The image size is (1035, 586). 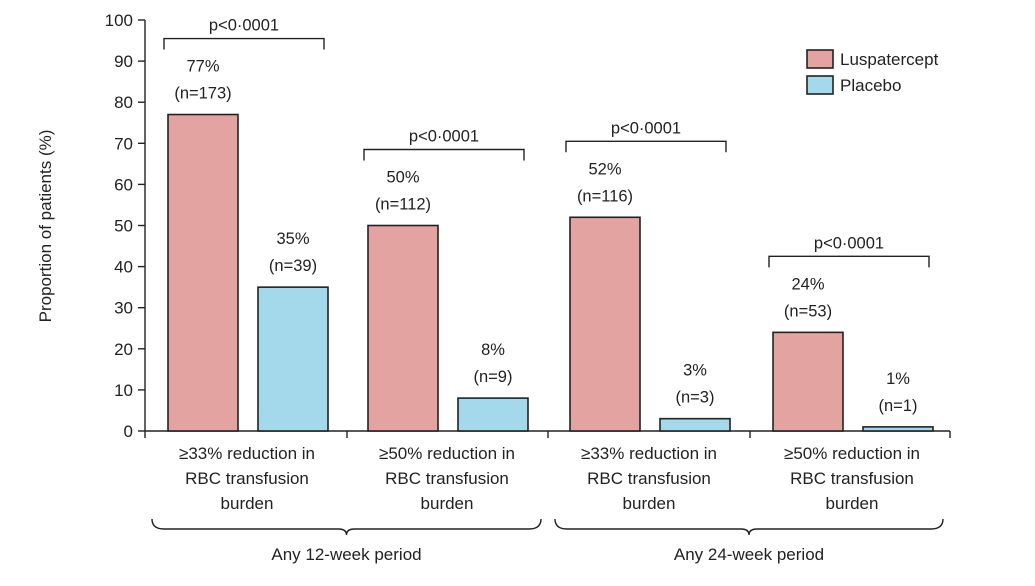 I want to click on bar-n-label: (n=116), so click(x=605, y=196).